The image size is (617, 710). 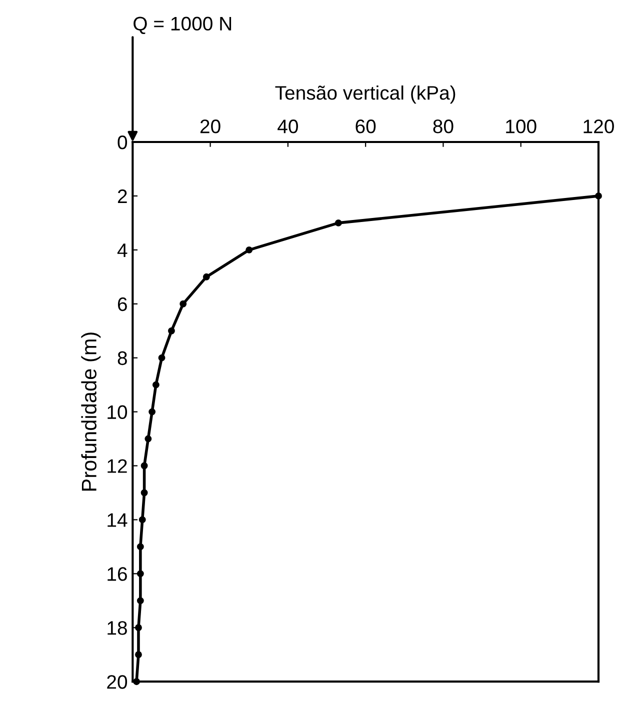 What do you see at coordinates (122, 358) in the screenshot?
I see `y-tick-label: 8` at bounding box center [122, 358].